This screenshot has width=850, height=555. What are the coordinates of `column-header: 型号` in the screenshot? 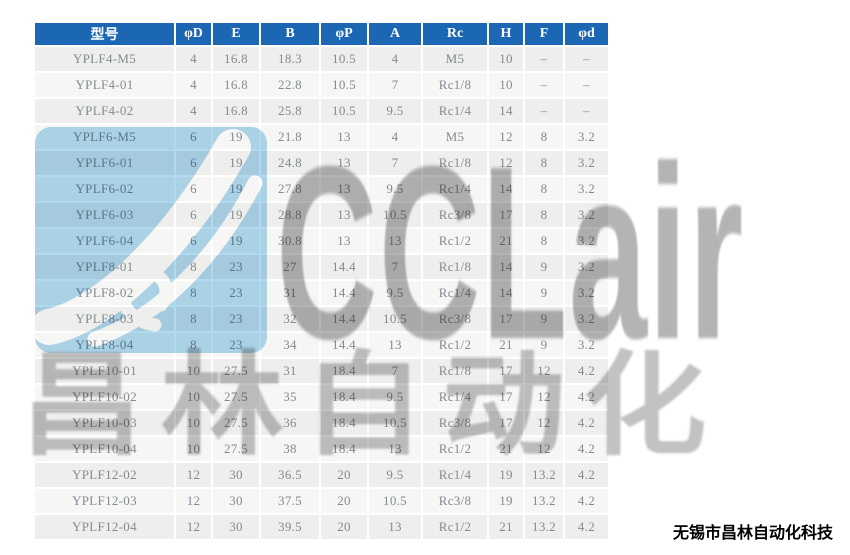 It's located at (105, 35).